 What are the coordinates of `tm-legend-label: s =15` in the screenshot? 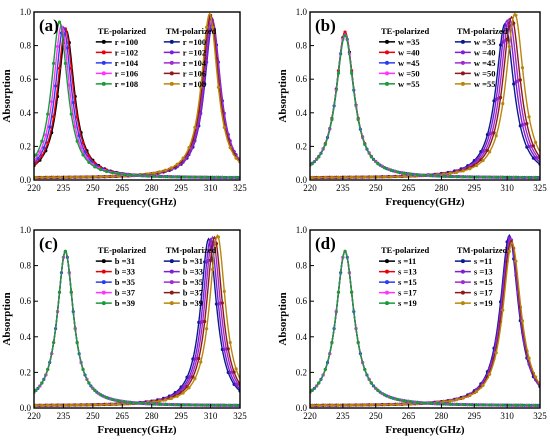 It's located at (483, 282).